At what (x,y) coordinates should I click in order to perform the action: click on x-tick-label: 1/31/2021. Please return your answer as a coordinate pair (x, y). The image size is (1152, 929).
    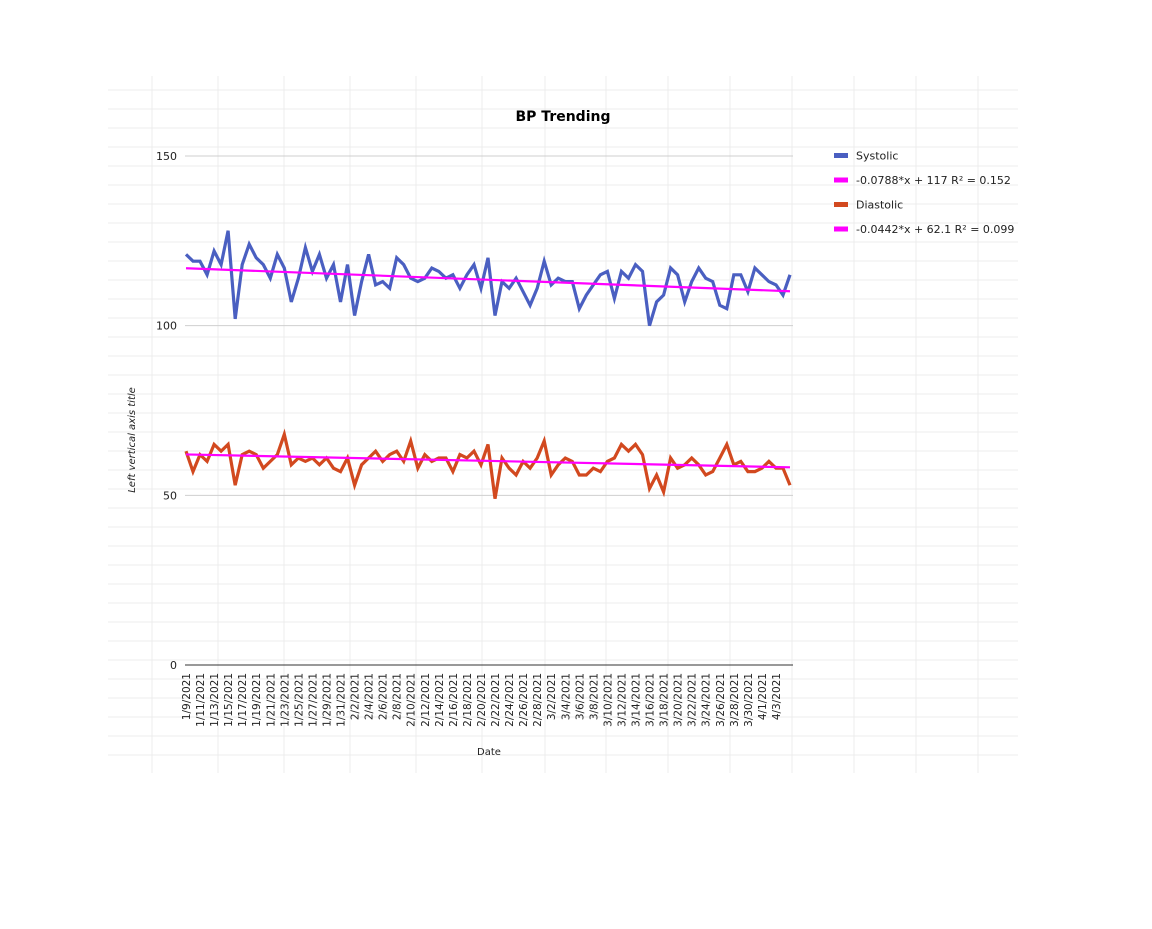
    Looking at the image, I should click on (342, 700).